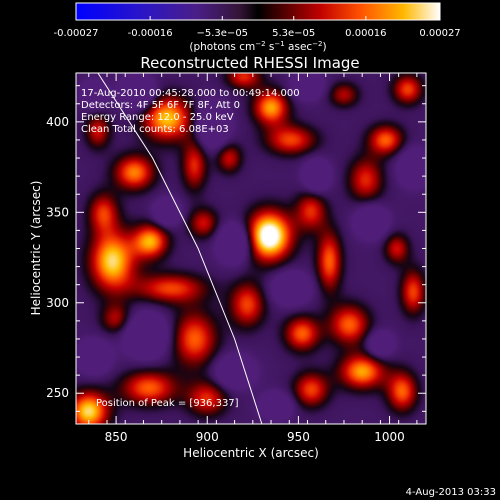  Describe the element at coordinates (57, 212) in the screenshot. I see `y-tick-label: 350` at that location.